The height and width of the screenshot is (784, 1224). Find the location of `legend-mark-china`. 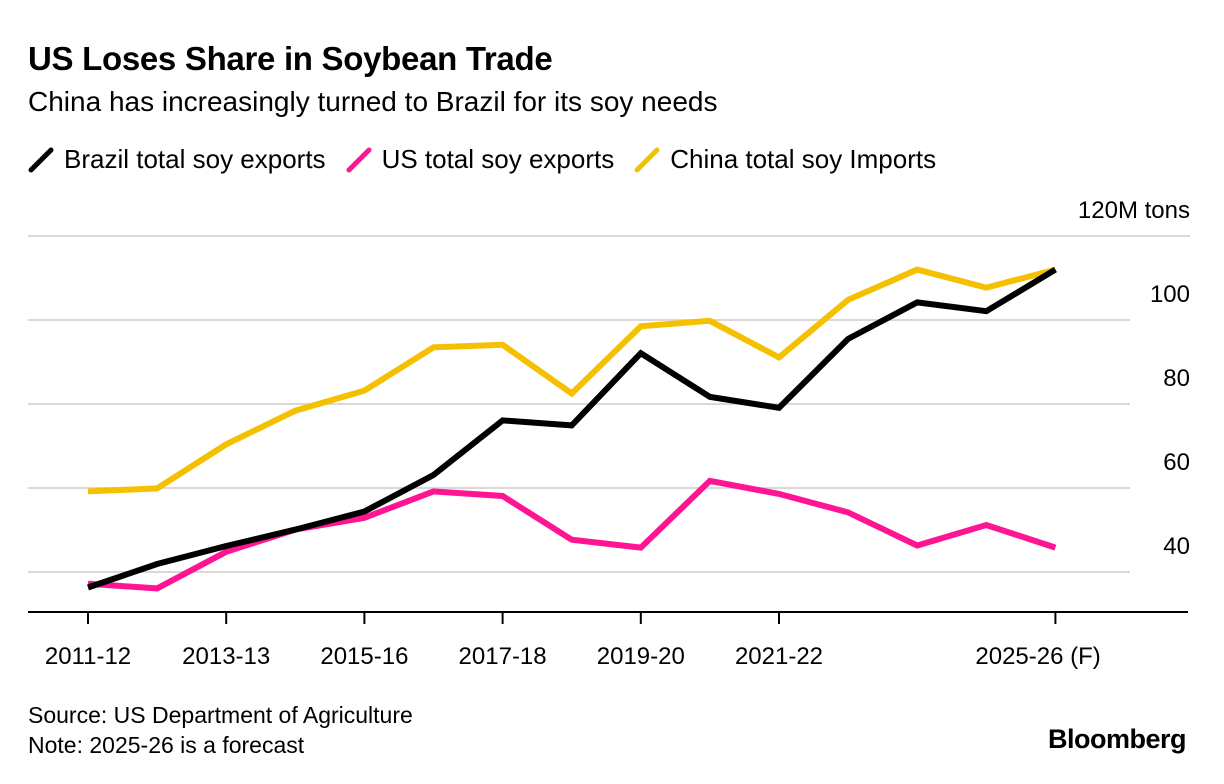

legend-mark-china is located at coordinates (647, 159).